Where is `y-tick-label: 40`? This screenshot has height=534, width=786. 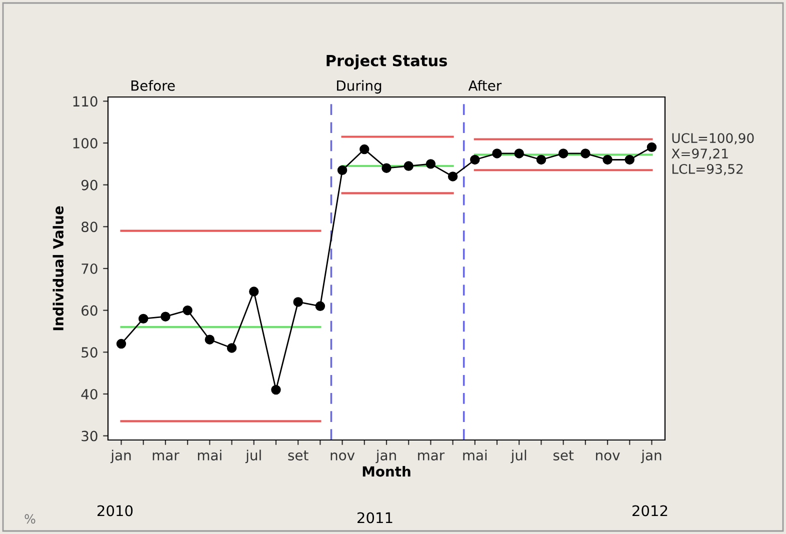 y-tick-label: 40 is located at coordinates (89, 394).